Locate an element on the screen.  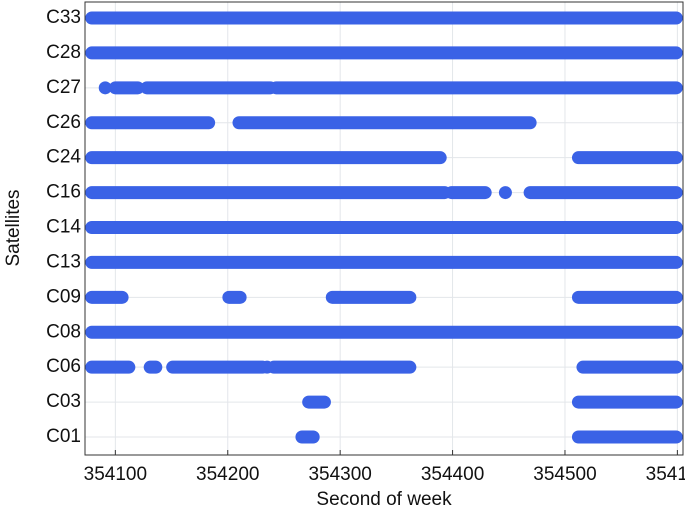
y-tick-label: C09 is located at coordinates (63, 296).